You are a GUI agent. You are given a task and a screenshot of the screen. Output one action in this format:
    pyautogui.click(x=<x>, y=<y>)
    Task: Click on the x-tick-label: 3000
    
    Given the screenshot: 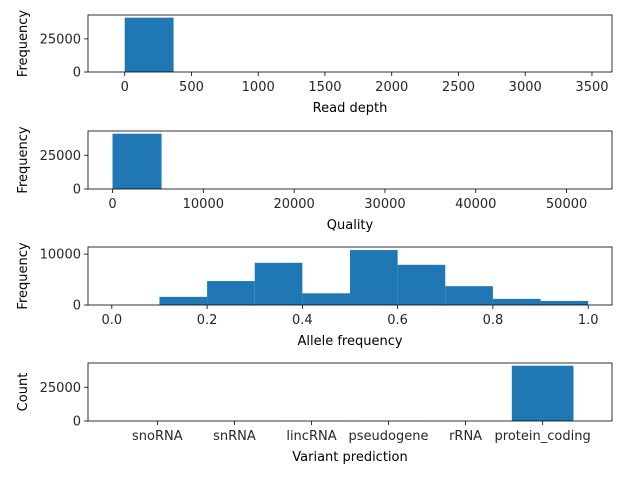 What is the action you would take?
    pyautogui.click(x=525, y=87)
    